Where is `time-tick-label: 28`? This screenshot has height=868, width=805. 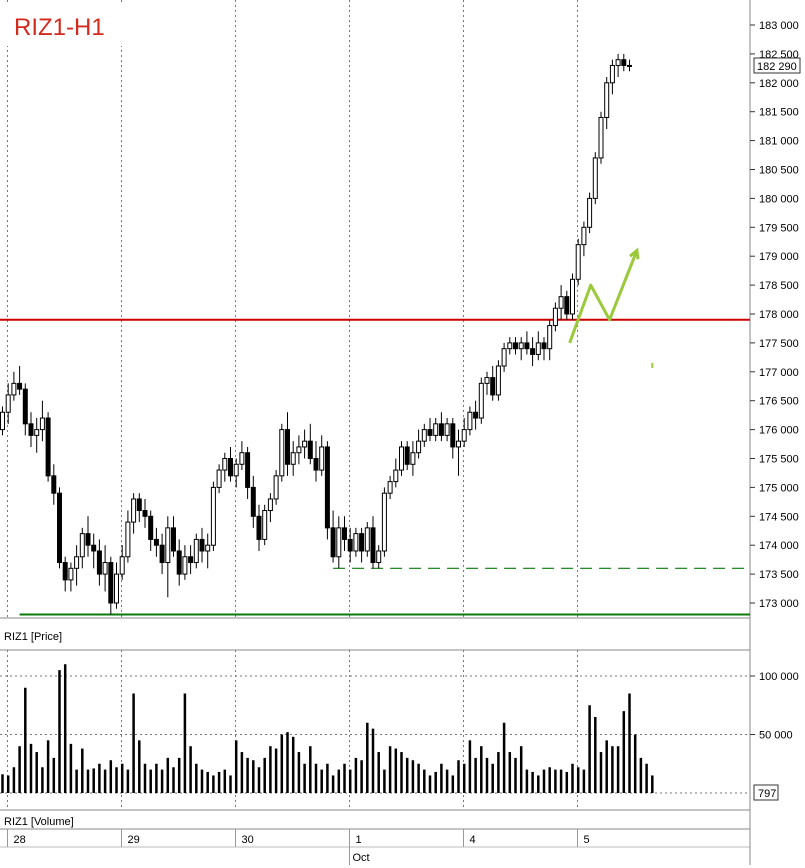
time-tick-label: 28 is located at coordinates (20, 840).